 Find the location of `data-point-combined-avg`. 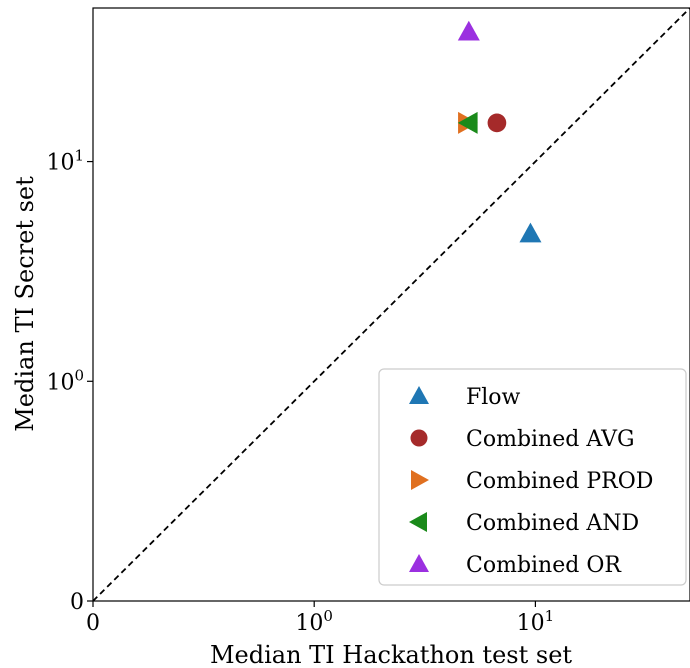

data-point-combined-avg is located at coordinates (497, 123).